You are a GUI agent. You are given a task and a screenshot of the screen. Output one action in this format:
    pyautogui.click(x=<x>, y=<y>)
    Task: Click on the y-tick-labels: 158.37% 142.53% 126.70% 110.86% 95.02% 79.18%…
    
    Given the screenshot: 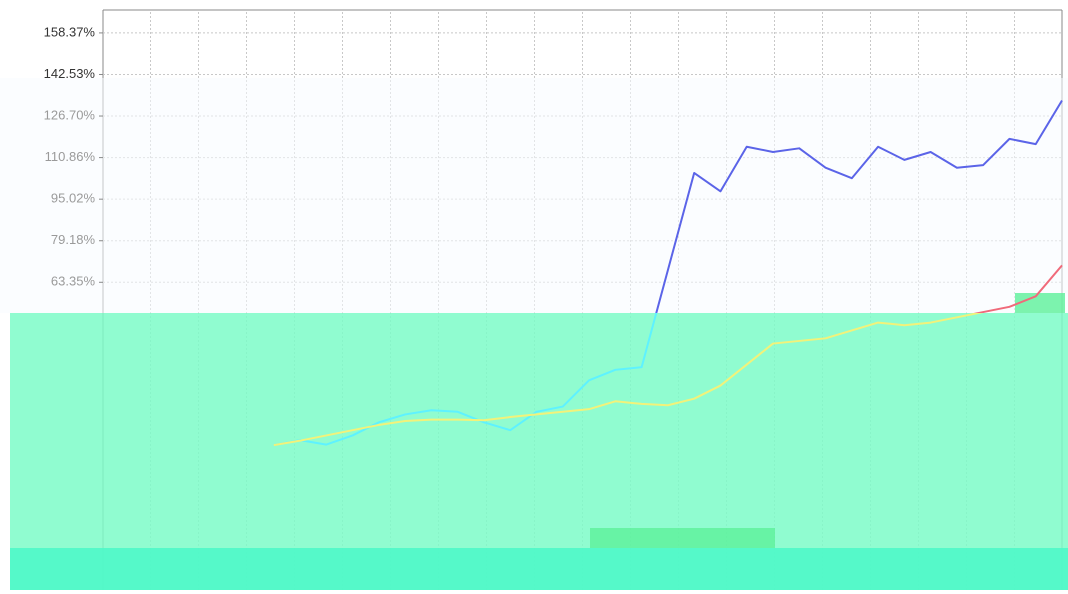 What is the action you would take?
    pyautogui.click(x=73, y=156)
    